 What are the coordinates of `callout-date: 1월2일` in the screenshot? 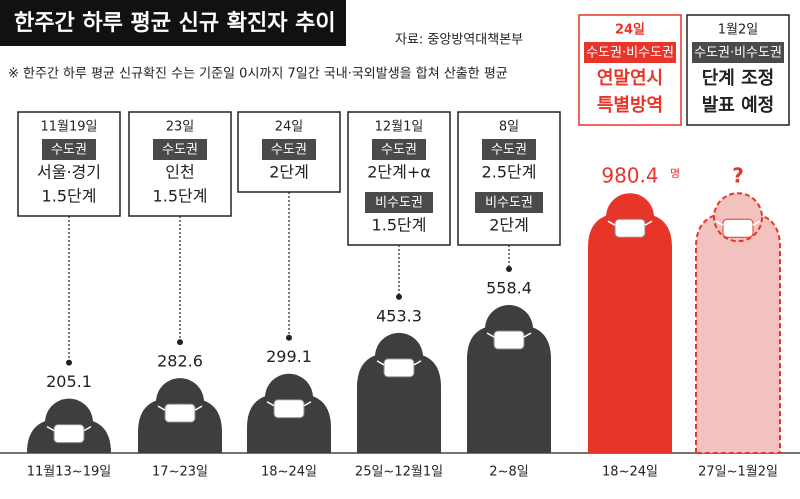 It's located at (738, 30).